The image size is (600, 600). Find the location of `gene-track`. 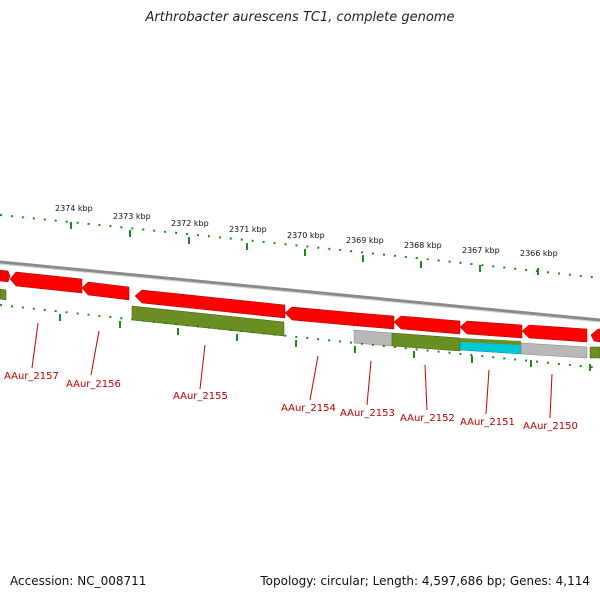

gene-track is located at coordinates (300, 323).